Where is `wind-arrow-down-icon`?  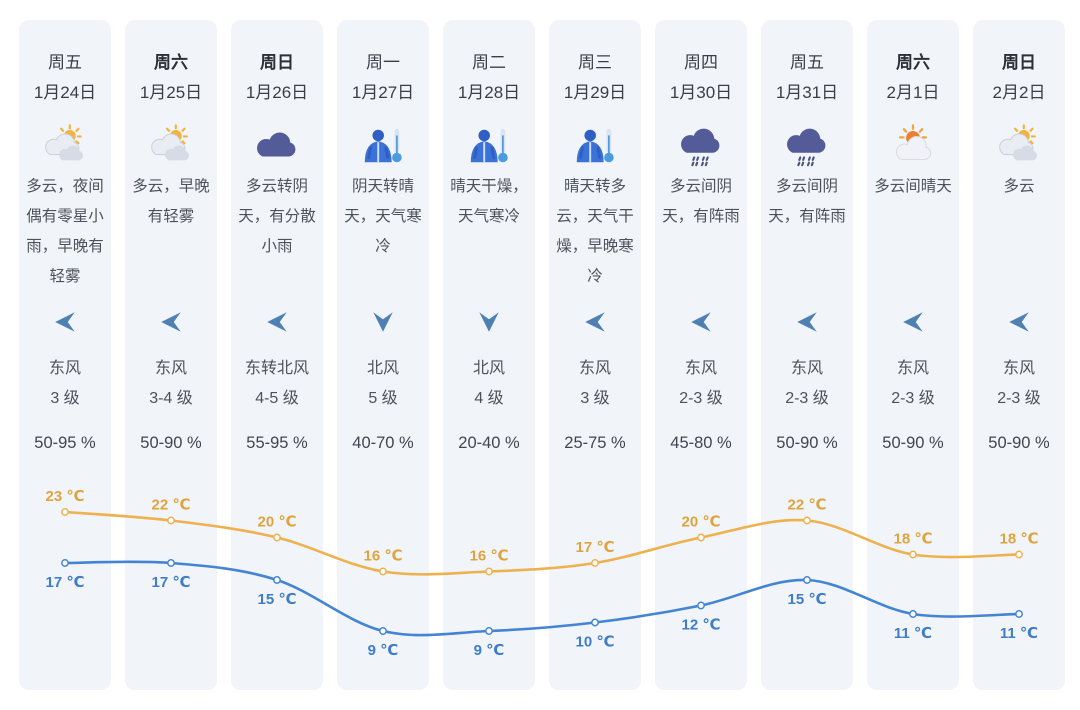
wind-arrow-down-icon is located at coordinates (489, 322).